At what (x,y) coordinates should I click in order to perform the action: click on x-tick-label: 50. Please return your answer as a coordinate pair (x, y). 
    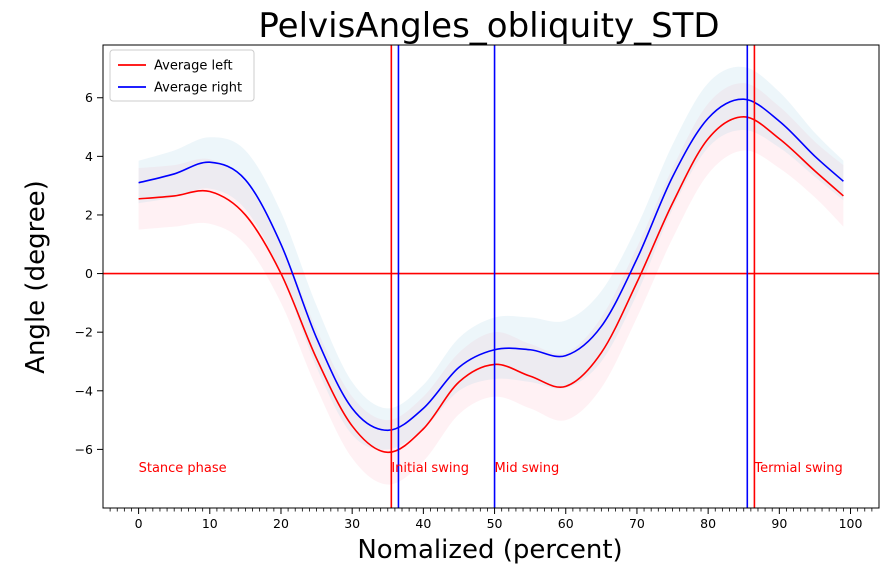
    Looking at the image, I should click on (495, 523).